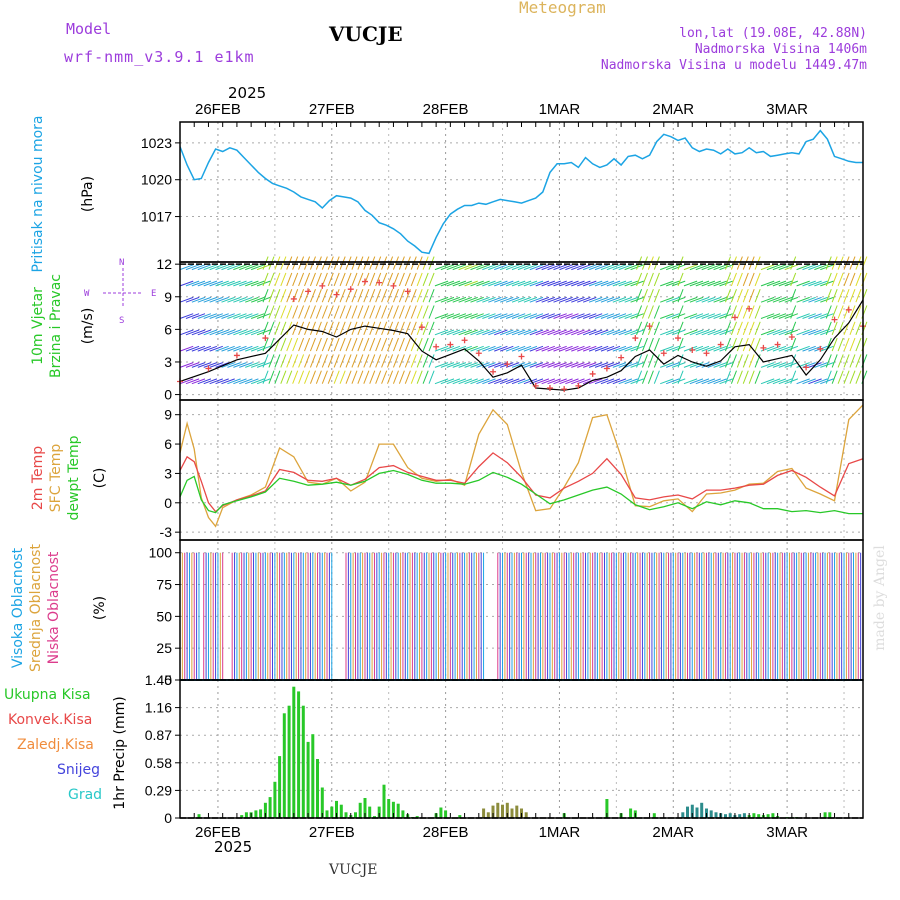 The image size is (900, 900). What do you see at coordinates (168, 503) in the screenshot?
I see `temp-tick-label: 0` at bounding box center [168, 503].